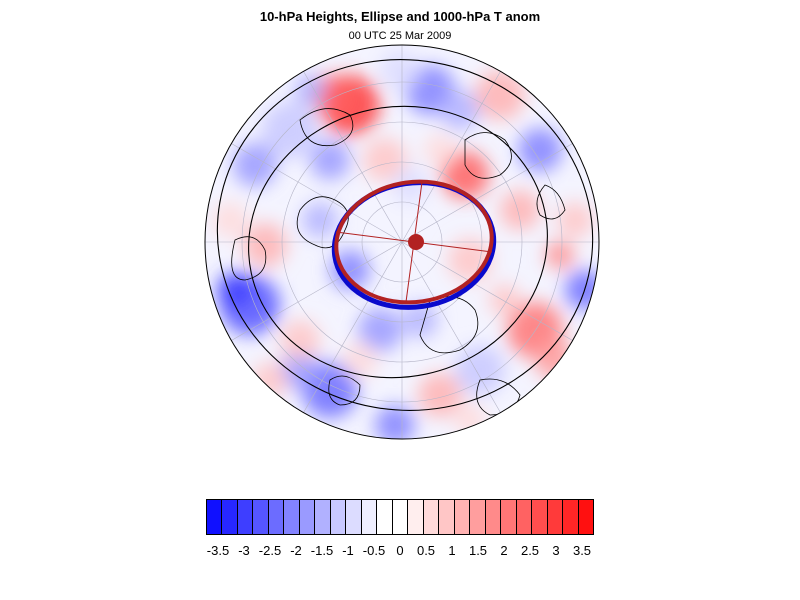 The width and height of the screenshot is (800, 600). What do you see at coordinates (426, 550) in the screenshot?
I see `colorbar-label: 0.5` at bounding box center [426, 550].